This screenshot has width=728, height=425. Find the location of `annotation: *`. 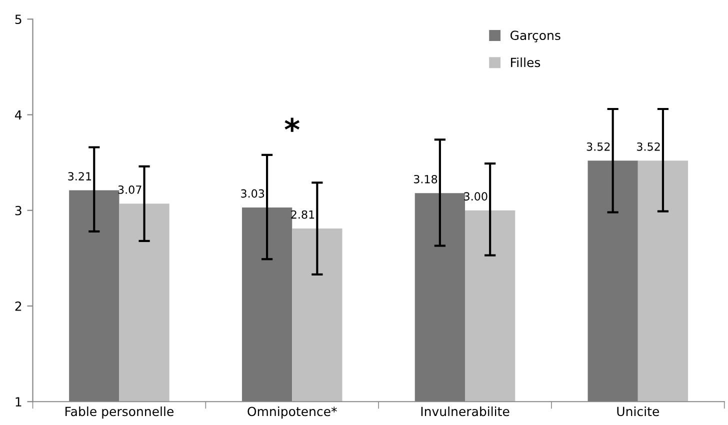

annotation: * is located at coordinates (292, 125).